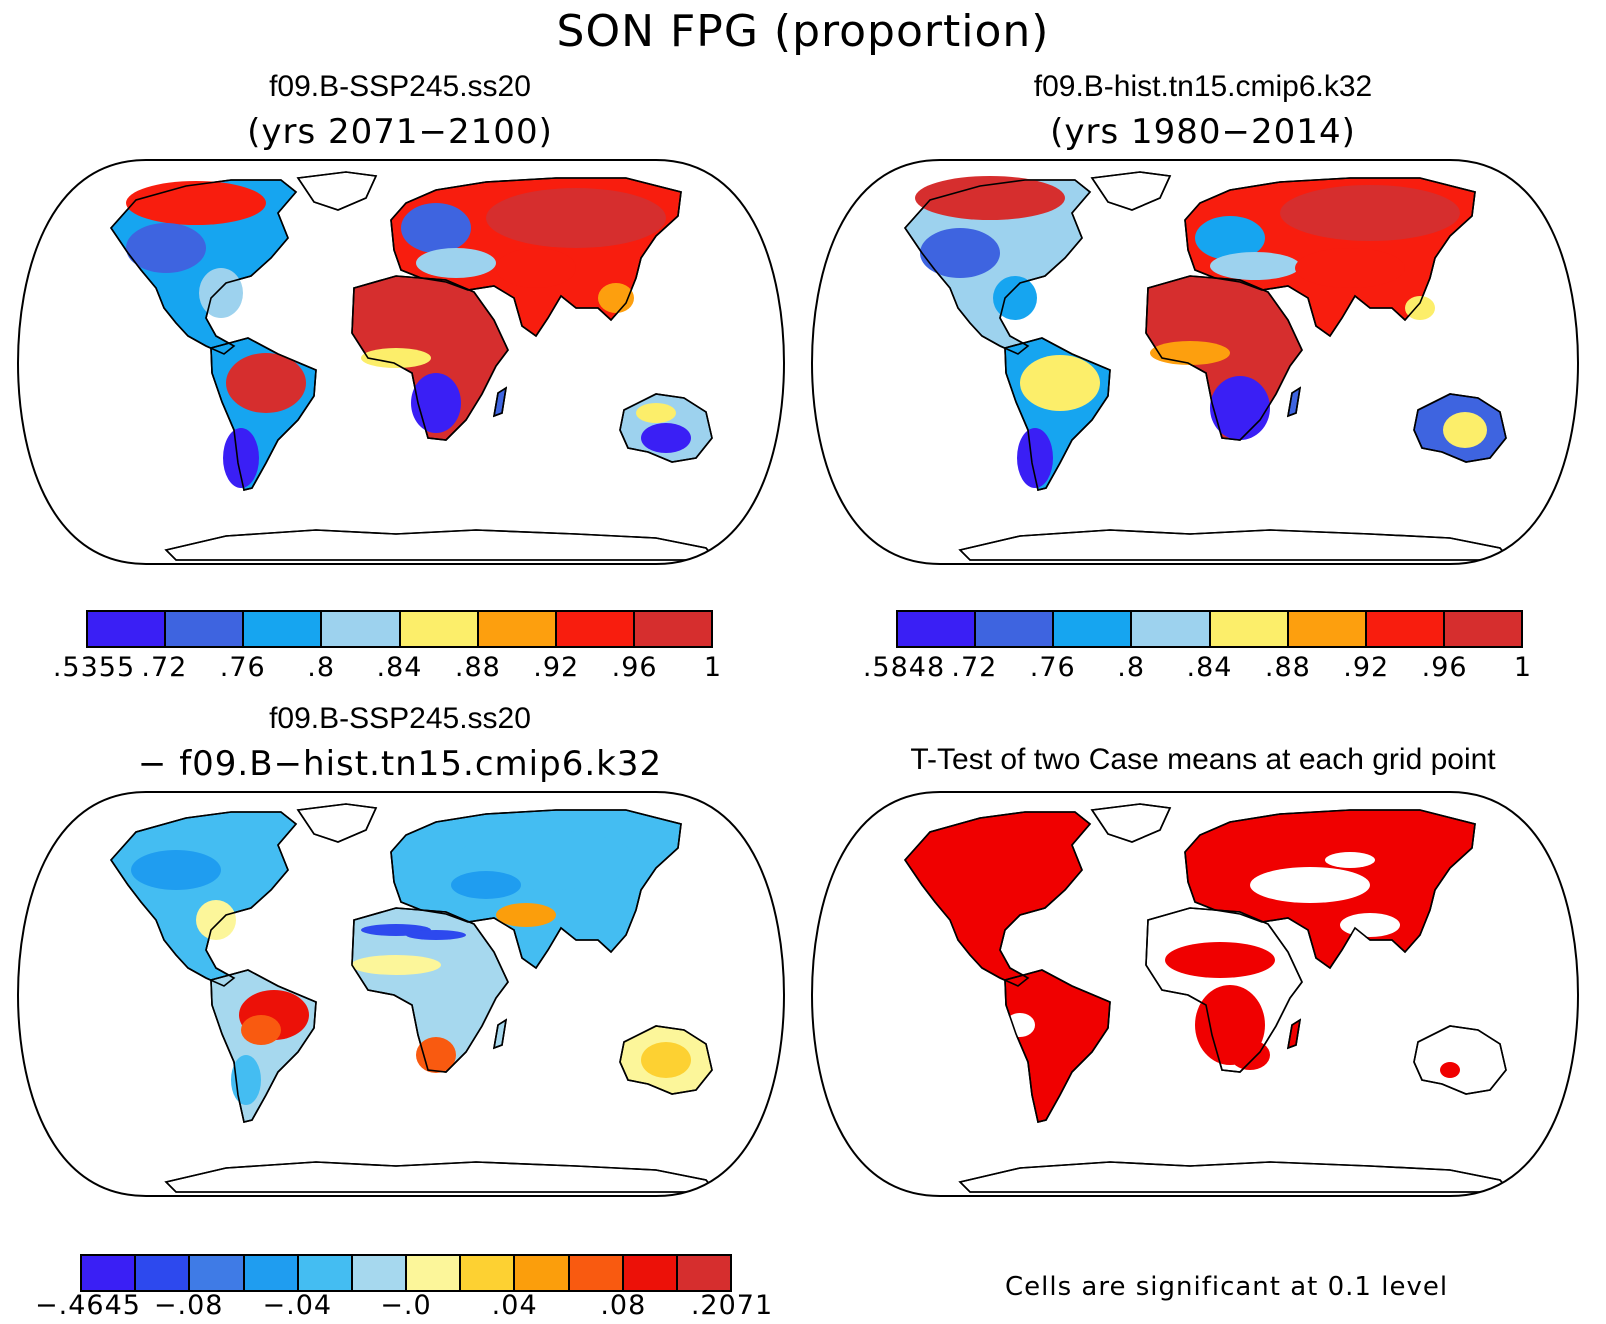 The image size is (1606, 1324). What do you see at coordinates (1460, 1060) in the screenshot?
I see `continent-australia` at bounding box center [1460, 1060].